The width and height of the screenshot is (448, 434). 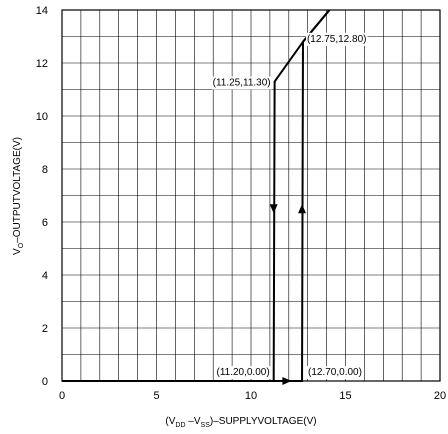 I want to click on x-tick-label: 20, so click(x=440, y=396).